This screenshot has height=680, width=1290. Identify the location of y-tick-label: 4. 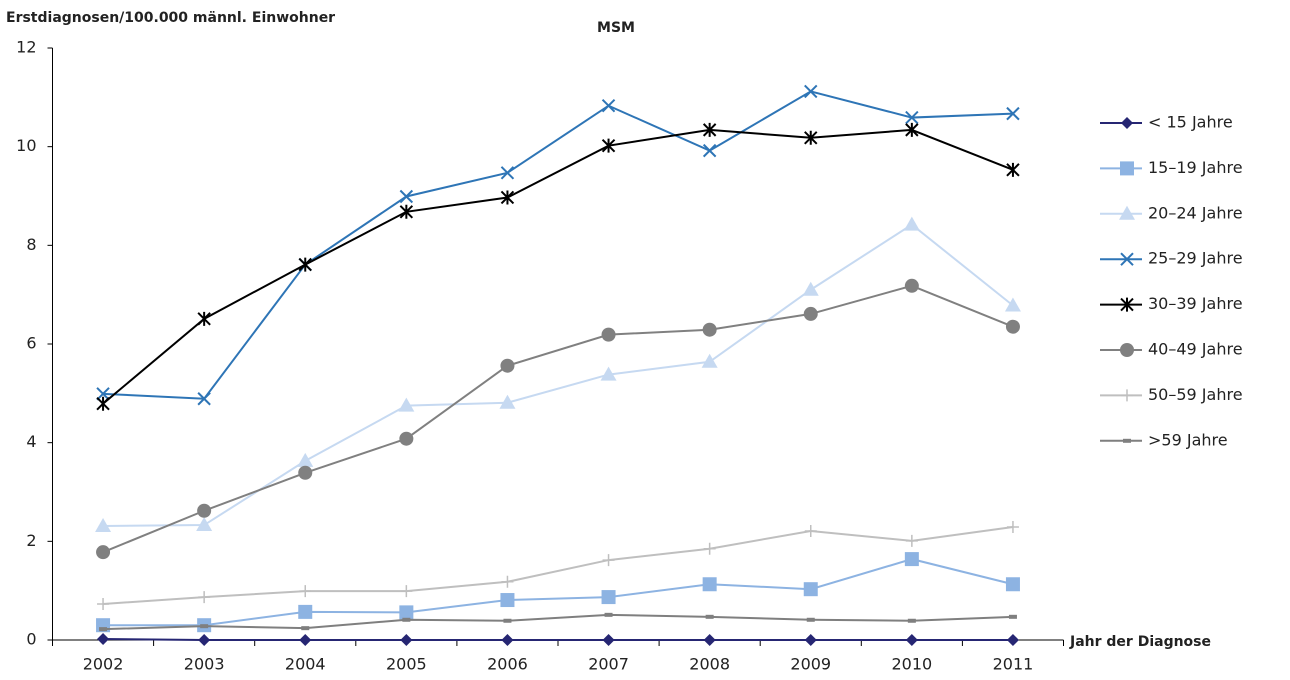
(31, 441).